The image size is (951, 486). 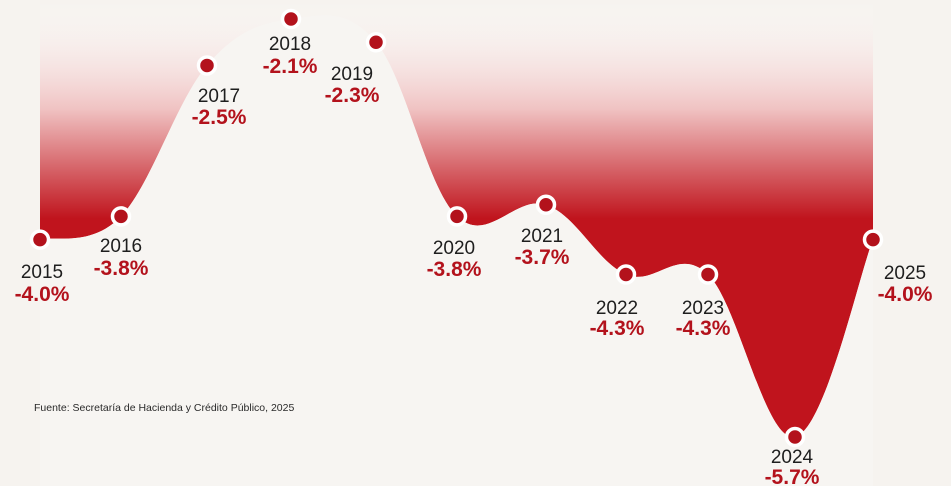 I want to click on year-label-2019: 2019, so click(x=352, y=74).